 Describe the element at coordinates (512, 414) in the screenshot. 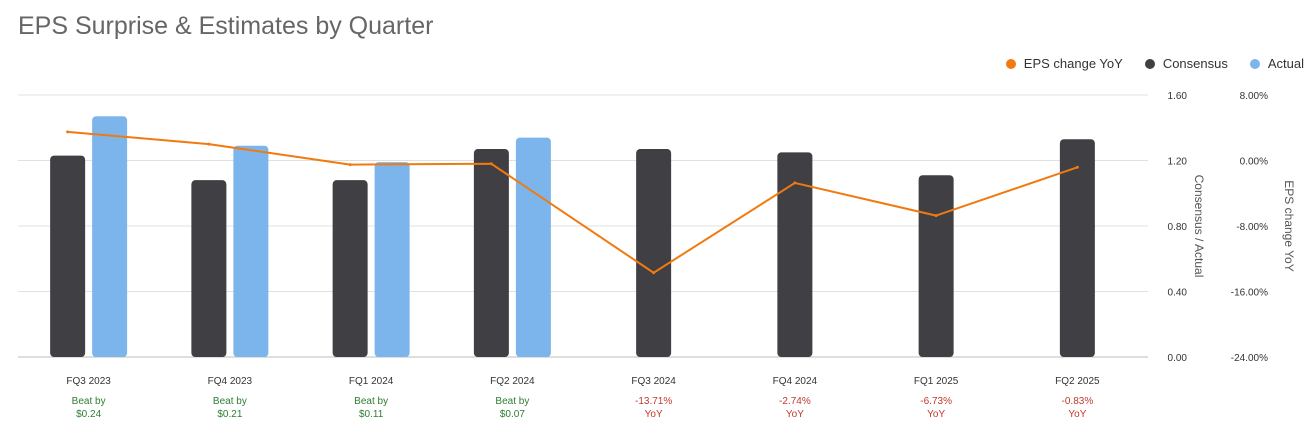

I see `surprise-annotation-line2: $0.07` at that location.